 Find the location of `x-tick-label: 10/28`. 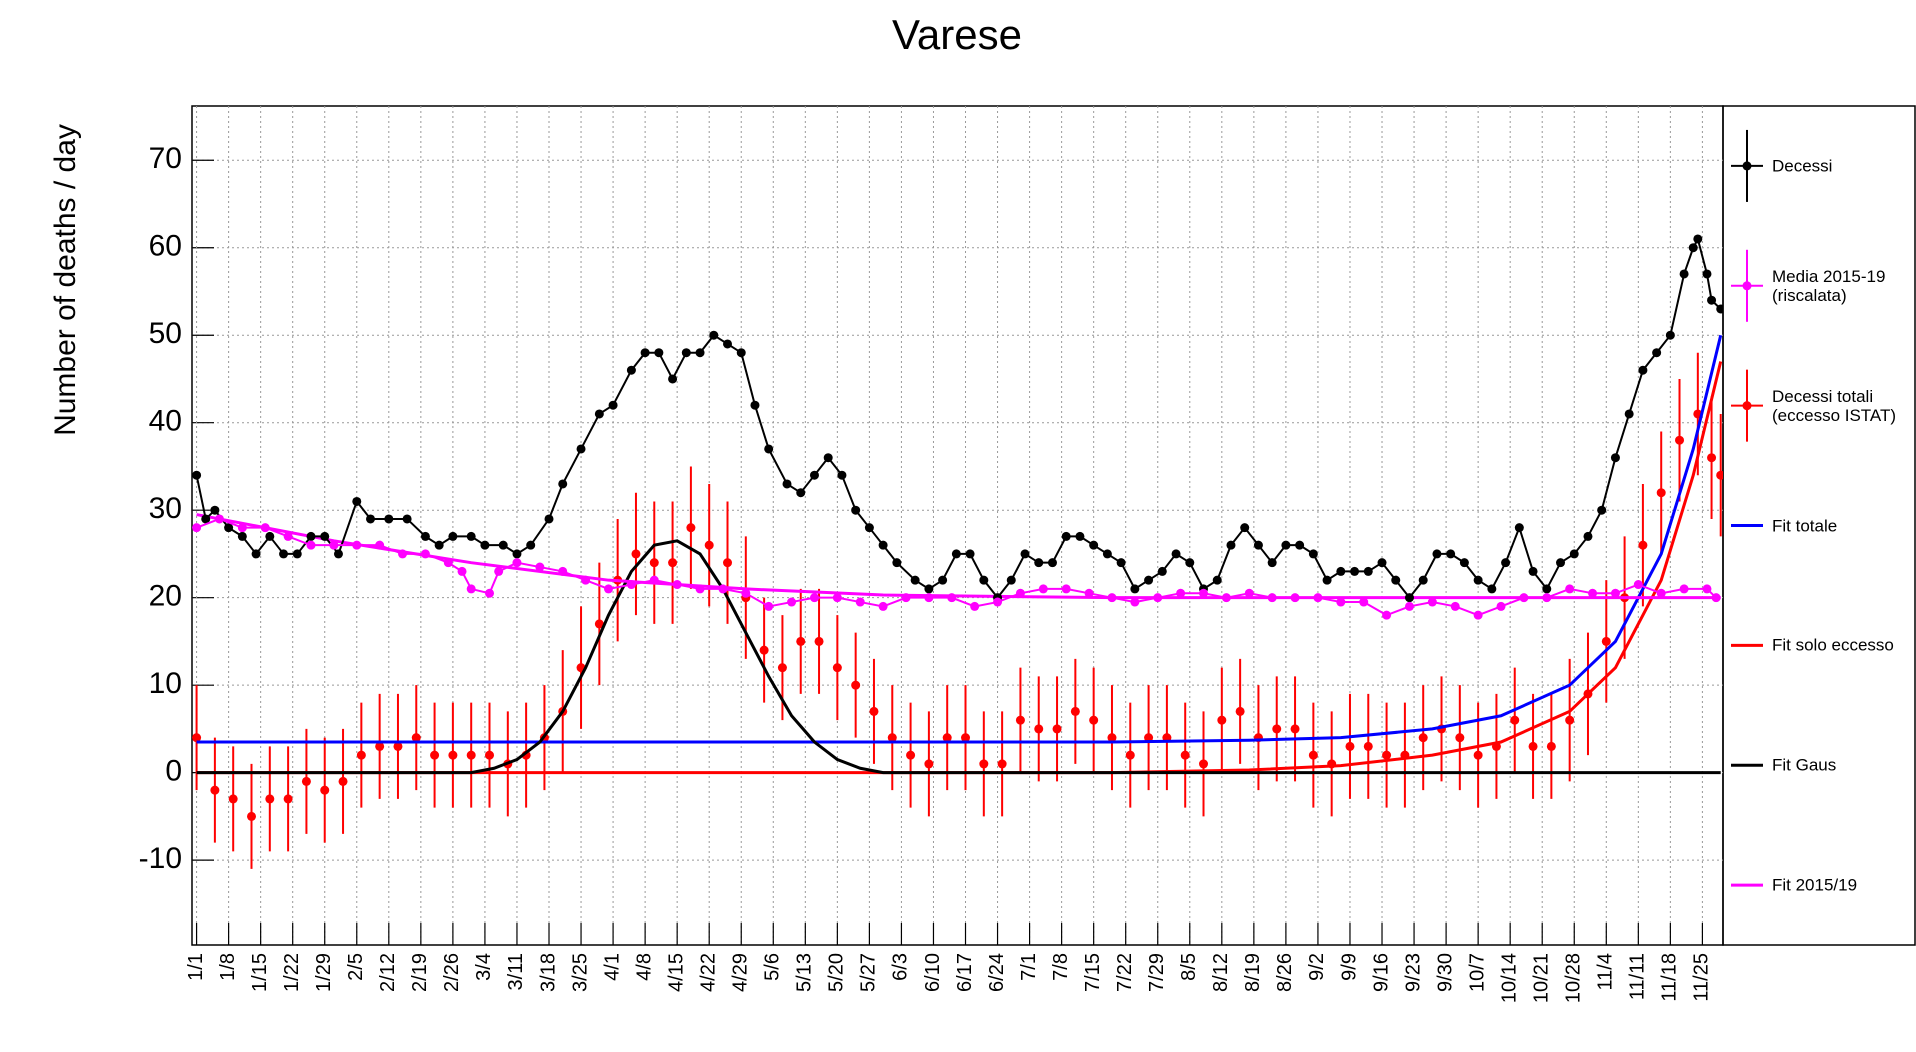

x-tick-label: 10/28 is located at coordinates (1574, 978).